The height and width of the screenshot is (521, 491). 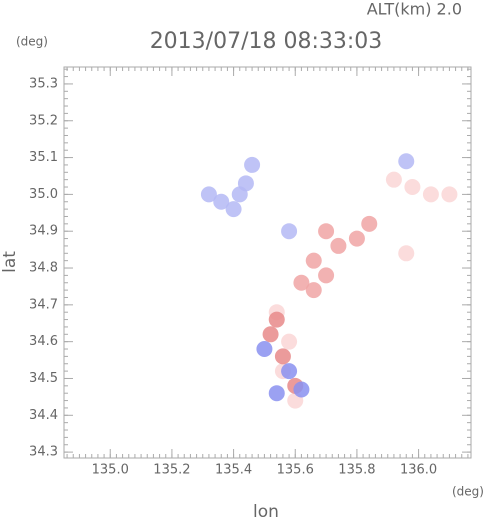 What do you see at coordinates (414, 9) in the screenshot?
I see `subtitle: ALT(km) 2.0` at bounding box center [414, 9].